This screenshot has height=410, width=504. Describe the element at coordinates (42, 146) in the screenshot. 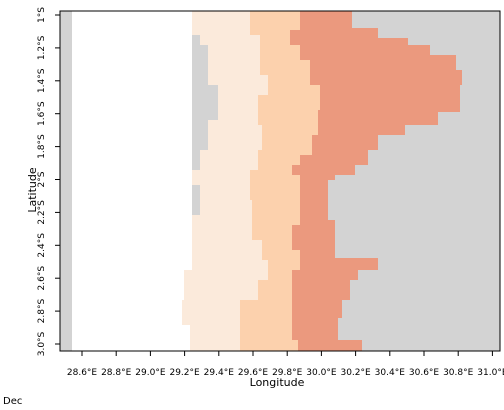

I see `y-tick-label: 1.8°S` at that location.